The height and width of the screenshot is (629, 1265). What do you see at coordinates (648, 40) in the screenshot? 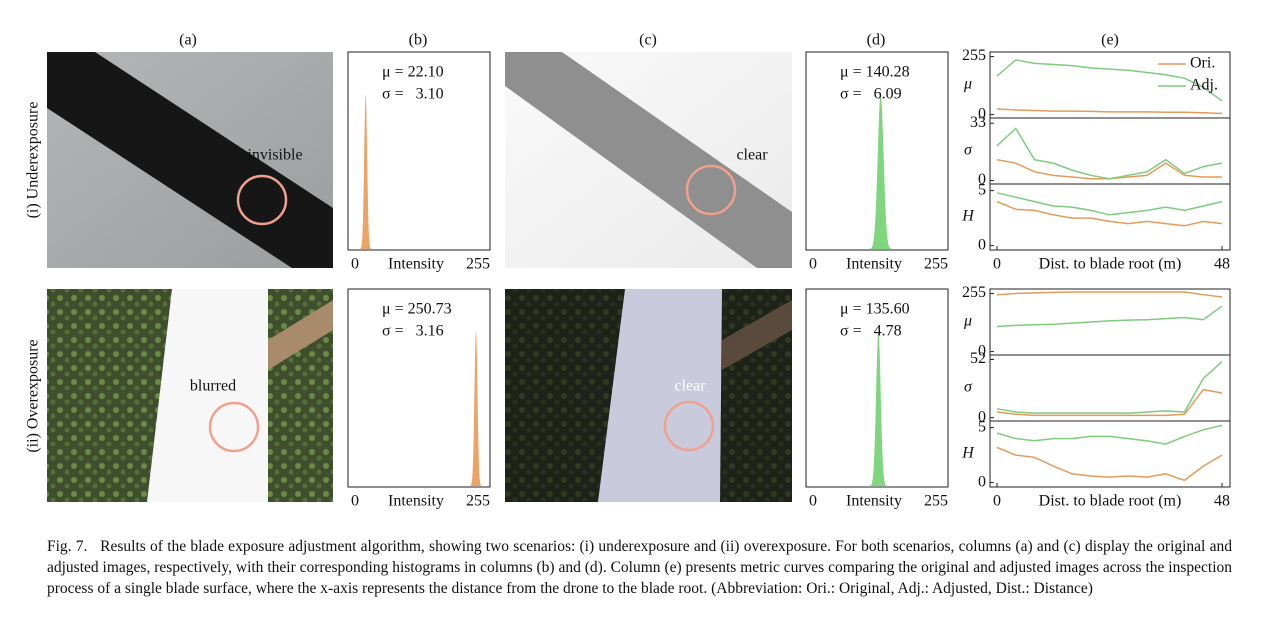
I see `column-label: (c)` at bounding box center [648, 40].